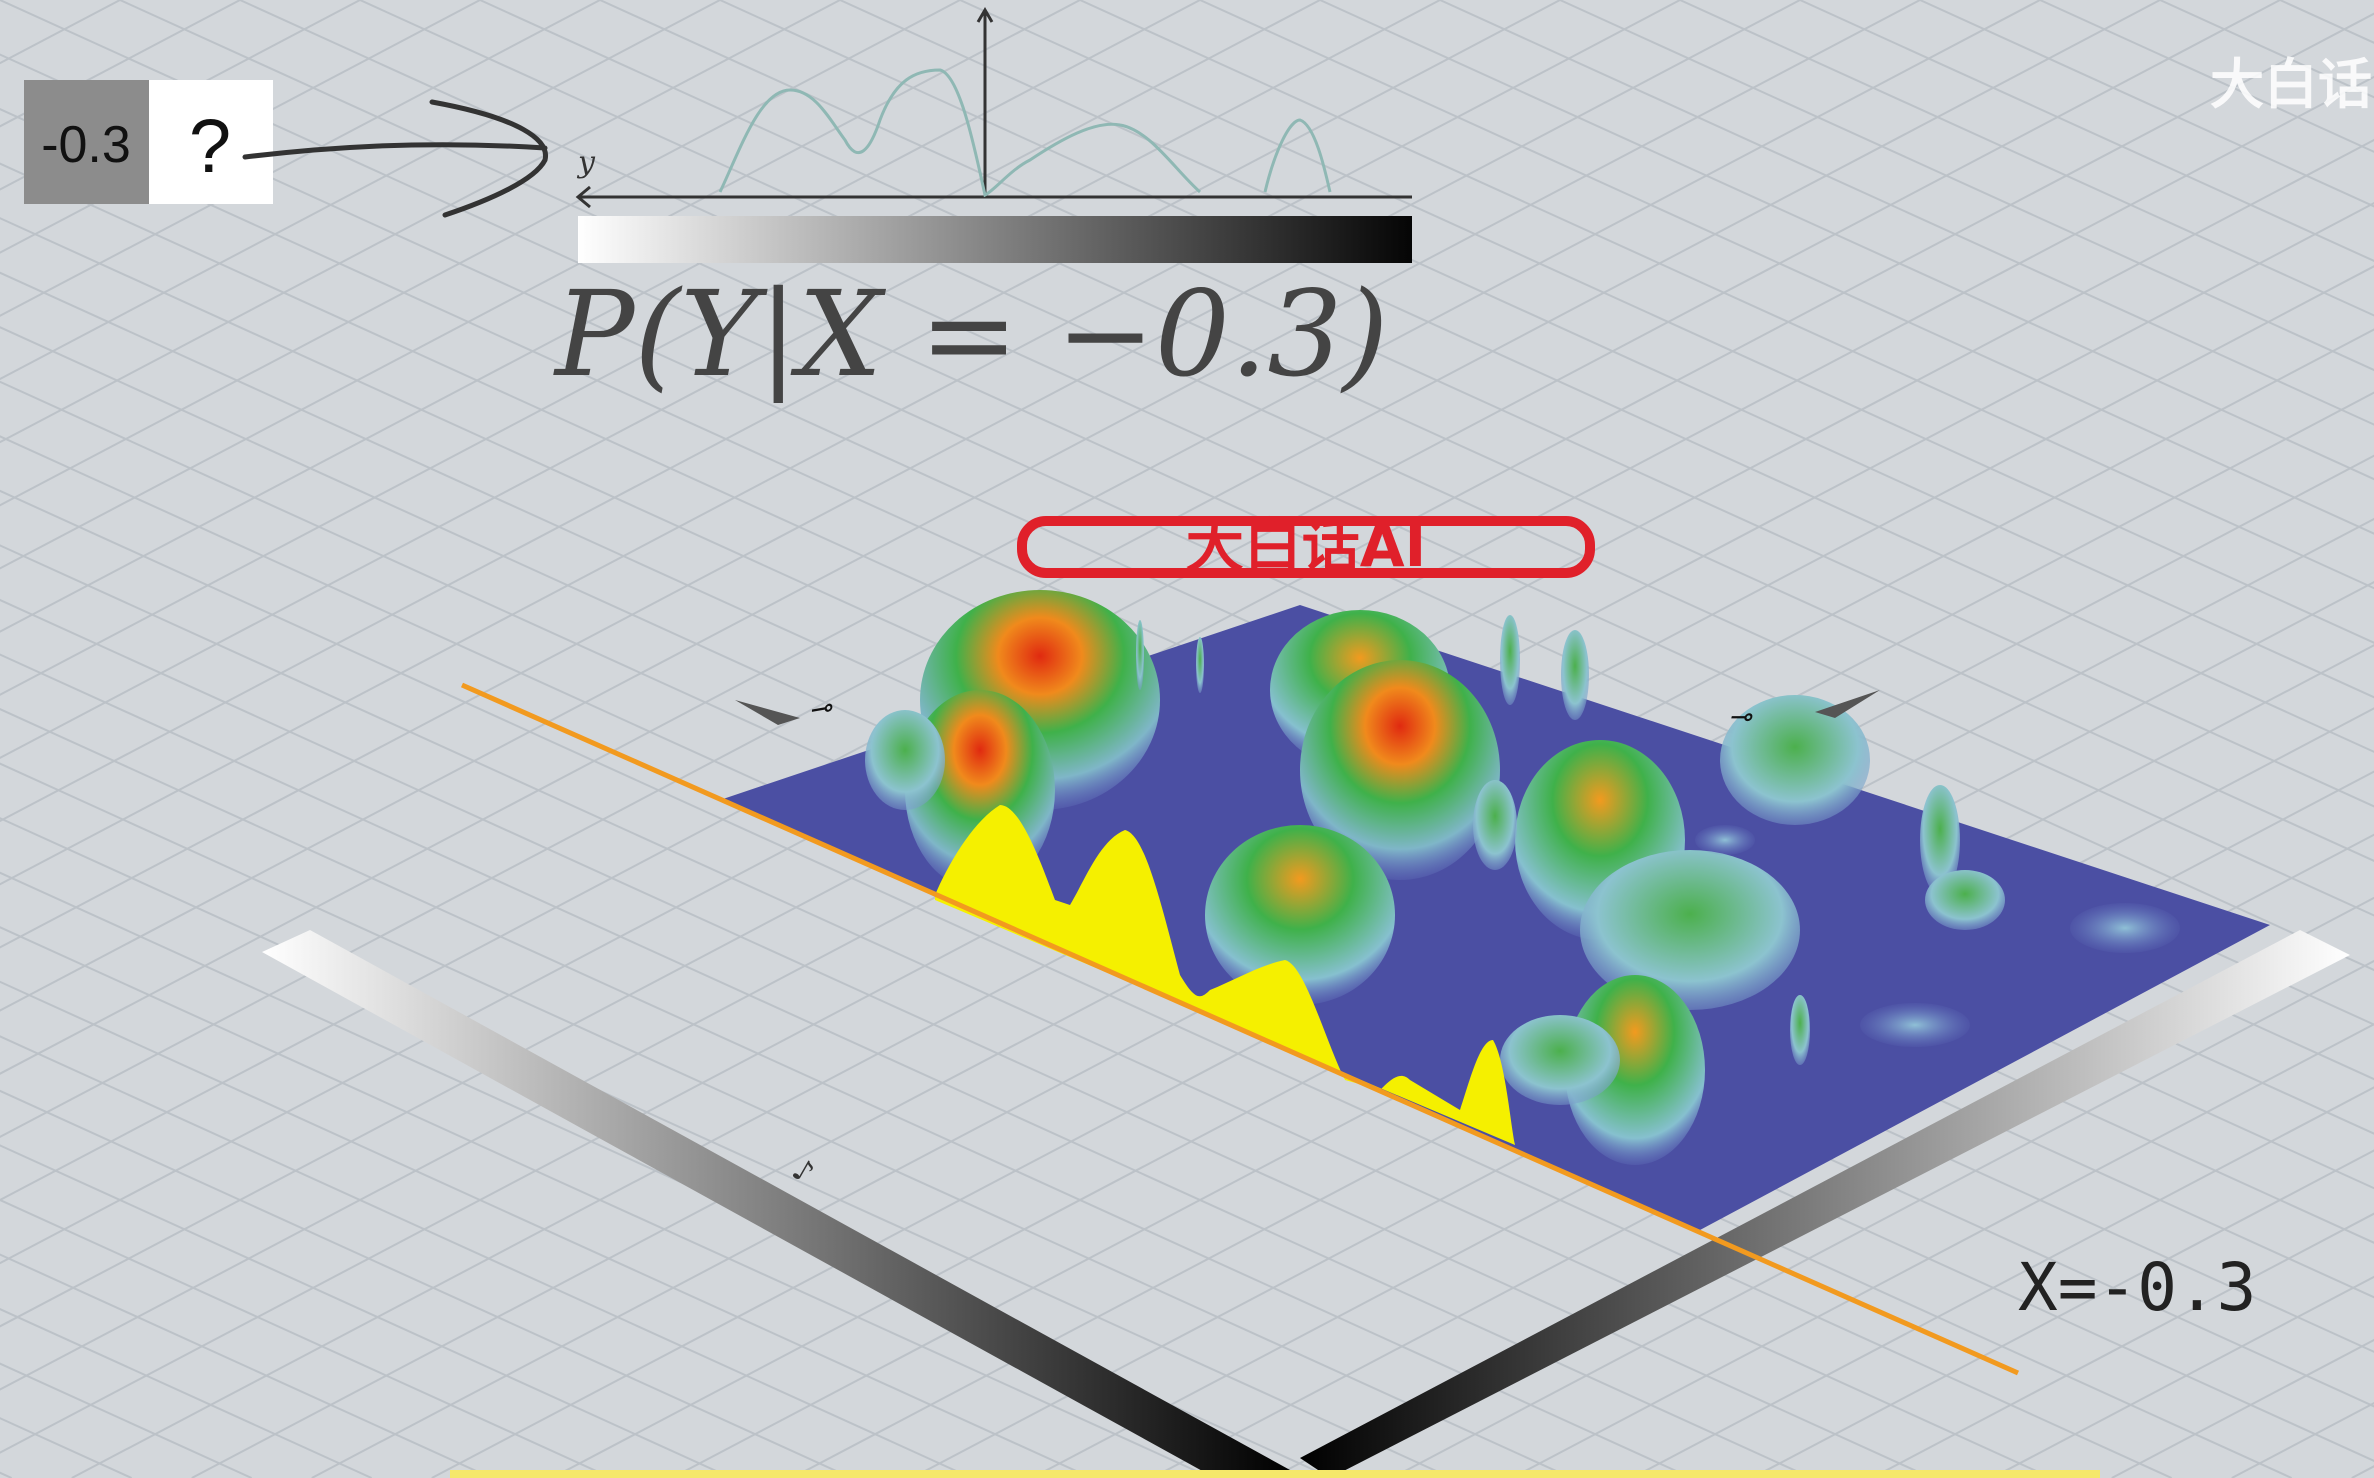 Image resolution: width=2374 pixels, height=1478 pixels. I want to click on marginal-curve-plot, so click(993, 108).